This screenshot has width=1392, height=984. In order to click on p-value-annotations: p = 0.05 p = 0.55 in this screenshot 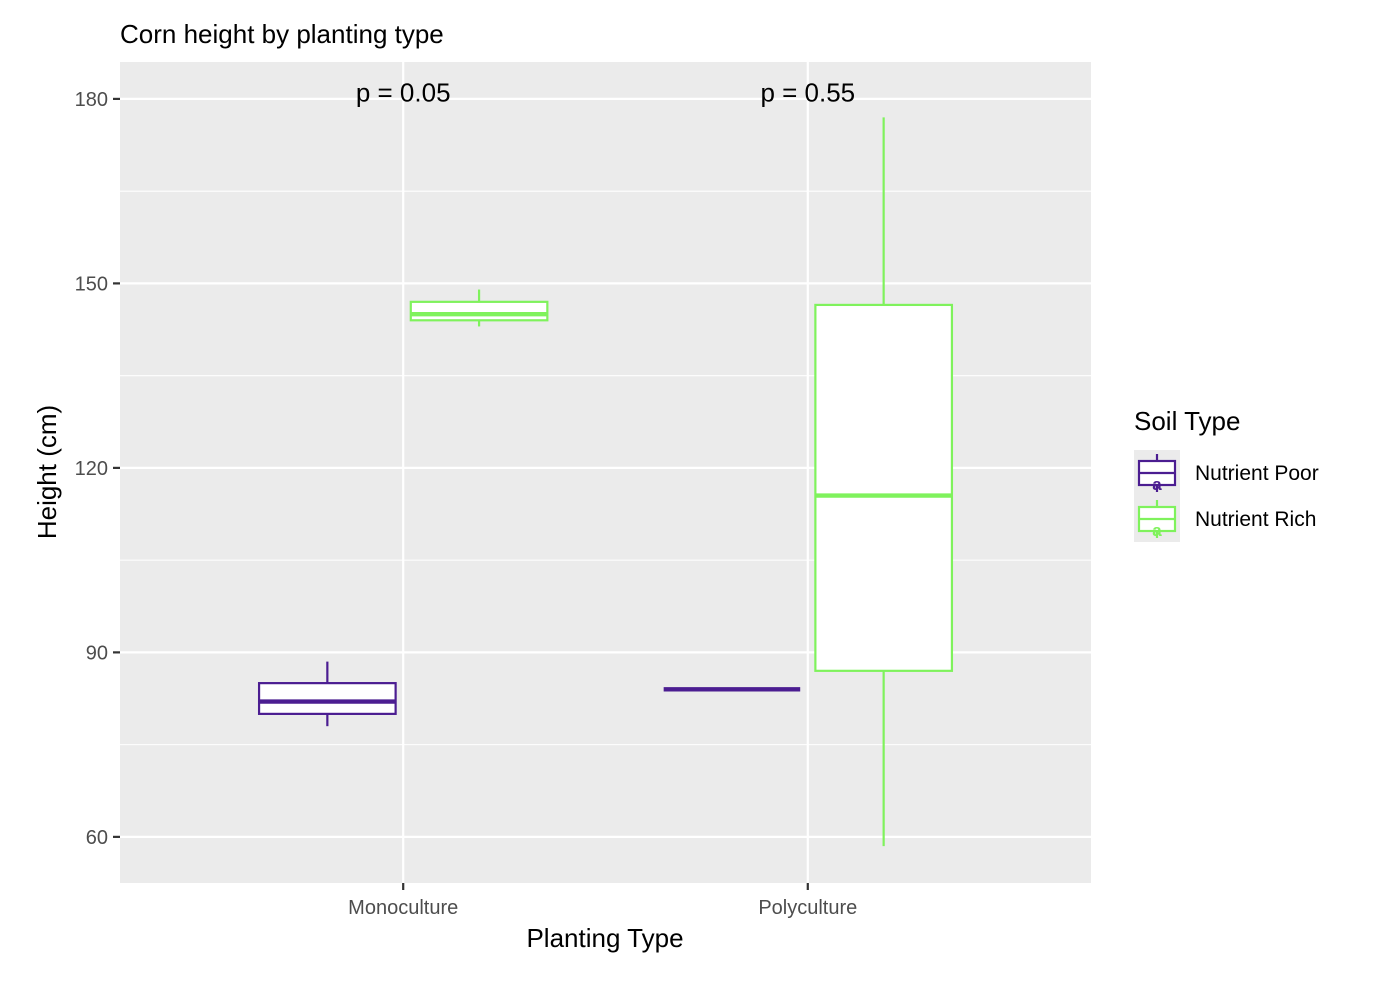, I will do `click(605, 93)`.